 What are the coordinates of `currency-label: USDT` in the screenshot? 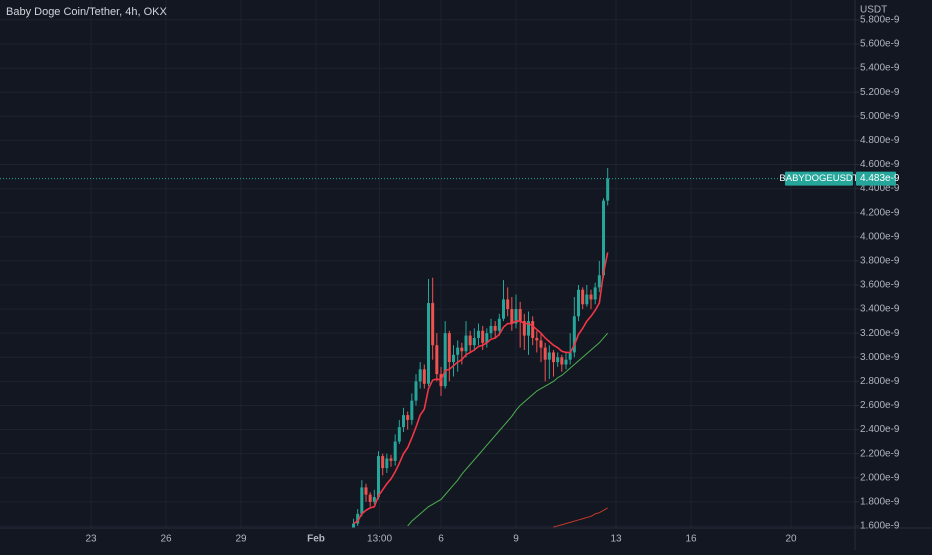 It's located at (873, 10).